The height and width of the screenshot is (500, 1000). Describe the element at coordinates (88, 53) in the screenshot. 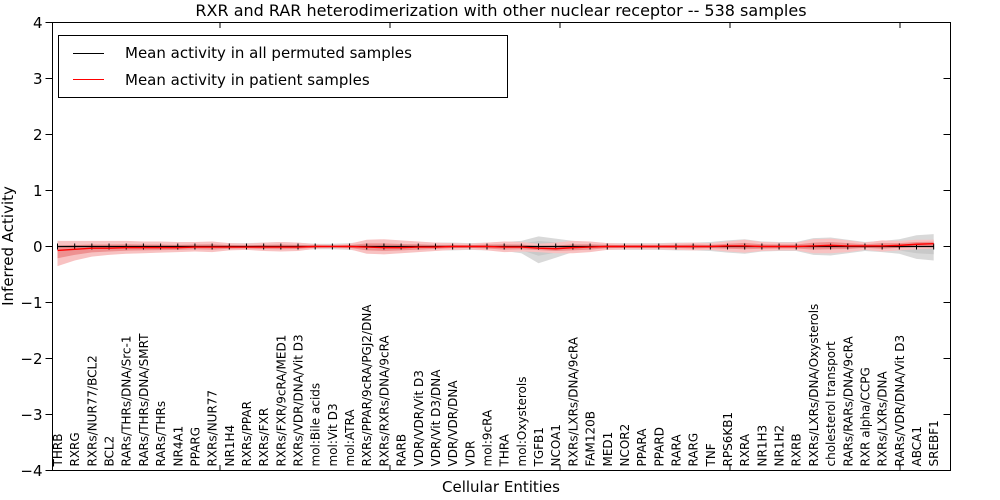

I see `permuted-line-swatch` at that location.